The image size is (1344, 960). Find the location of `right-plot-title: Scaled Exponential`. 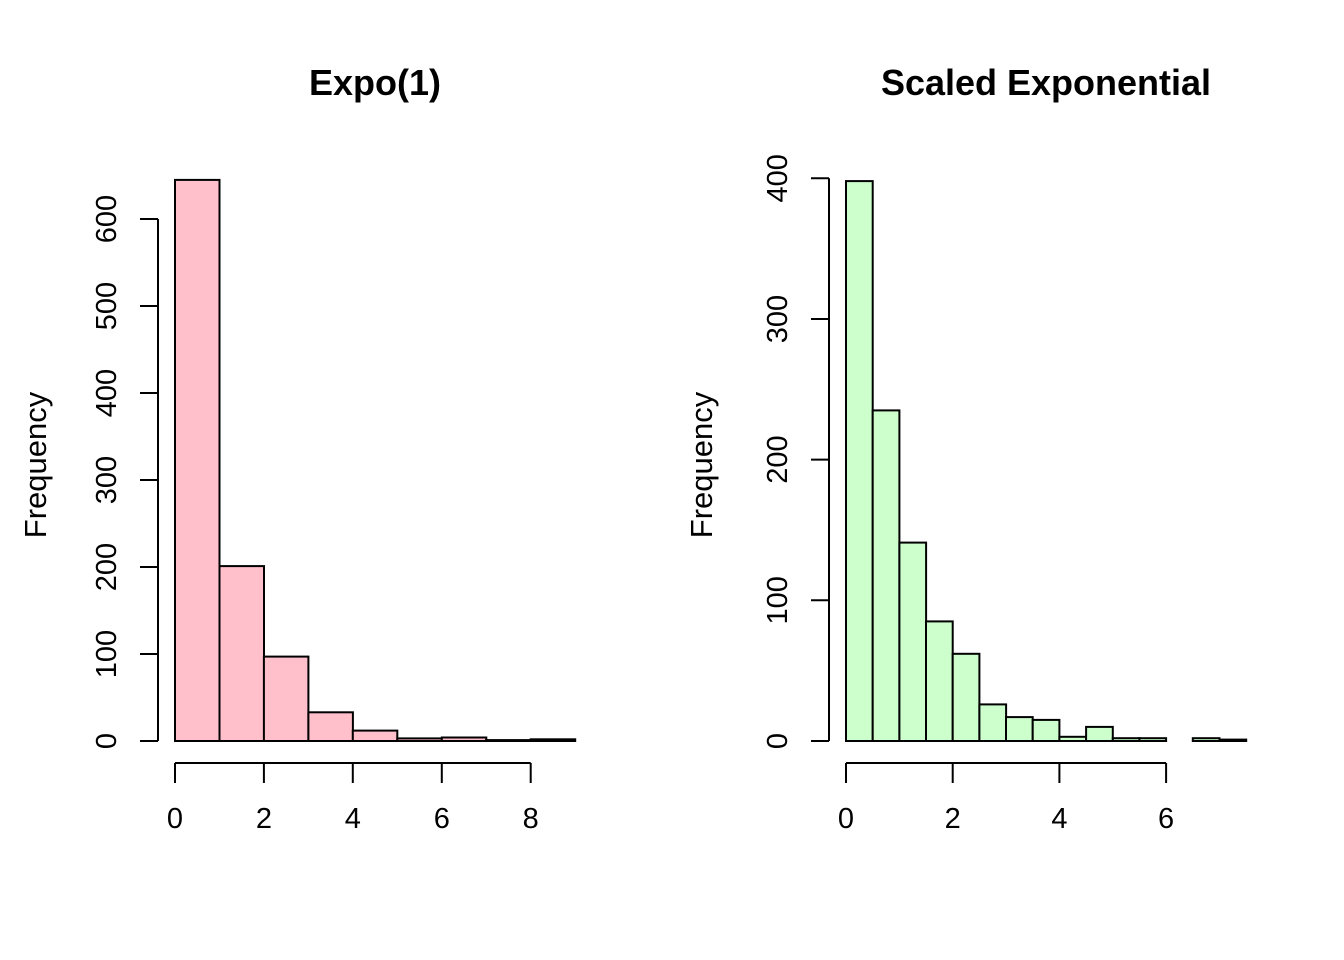

right-plot-title: Scaled Exponential is located at coordinates (1046, 82).